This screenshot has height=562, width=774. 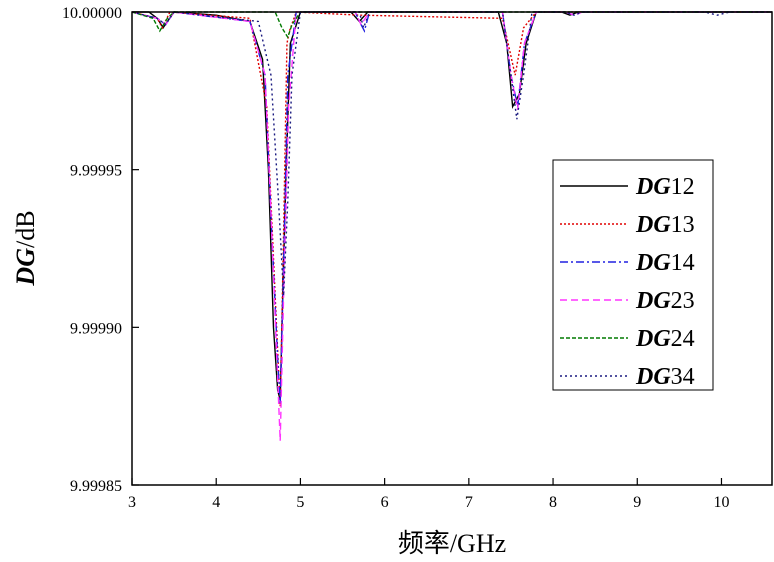 What do you see at coordinates (25, 267) in the screenshot?
I see `y-axis-title-italic: DG` at bounding box center [25, 267].